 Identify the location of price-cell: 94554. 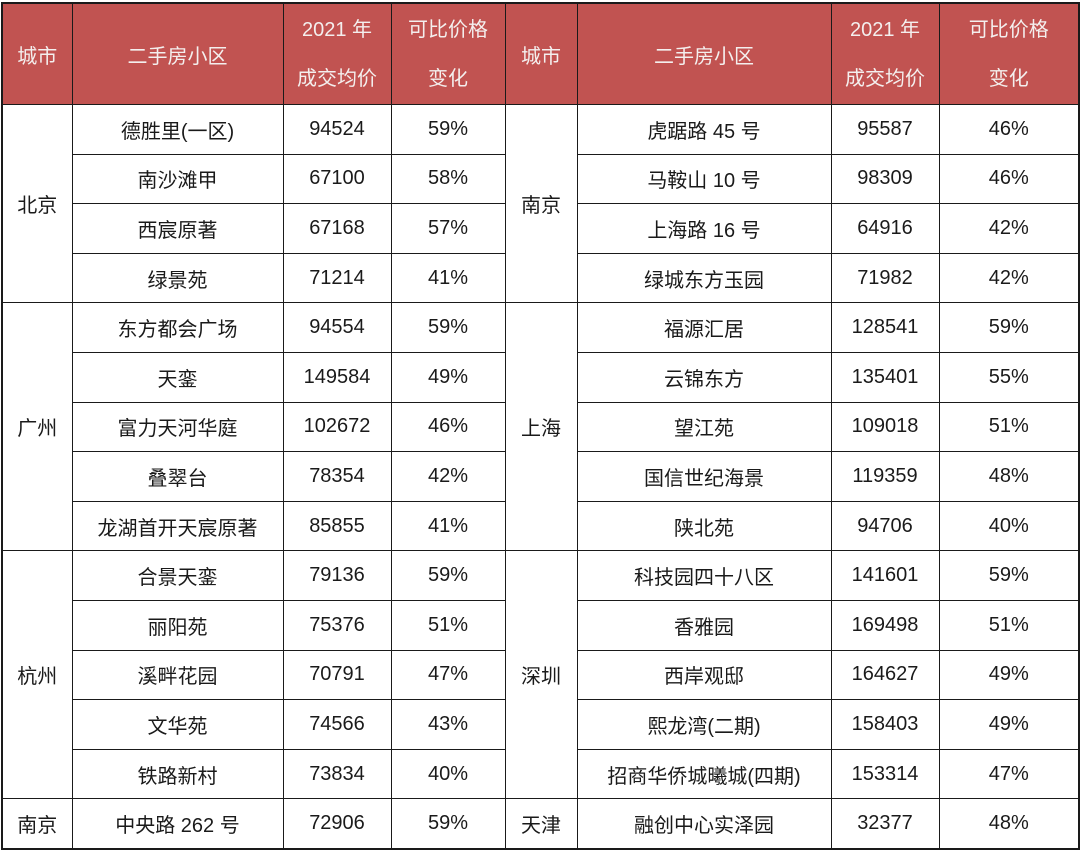
(337, 327).